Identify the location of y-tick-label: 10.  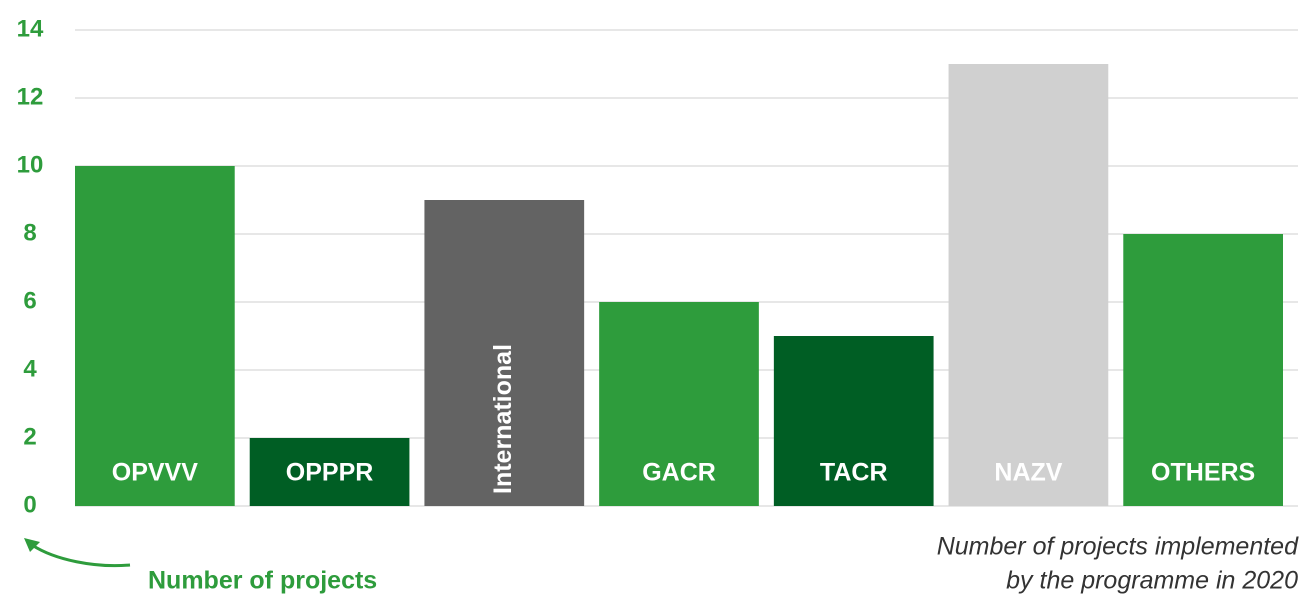
(30, 164).